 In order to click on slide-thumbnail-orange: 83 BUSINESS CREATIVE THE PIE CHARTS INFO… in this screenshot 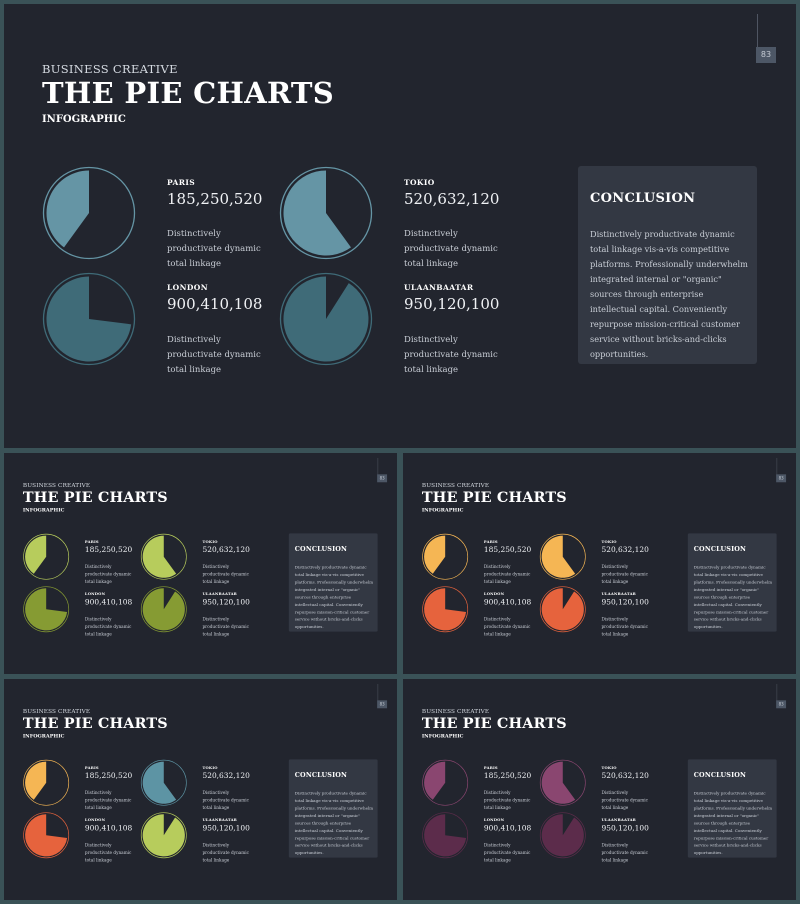, I will do `click(599, 563)`.